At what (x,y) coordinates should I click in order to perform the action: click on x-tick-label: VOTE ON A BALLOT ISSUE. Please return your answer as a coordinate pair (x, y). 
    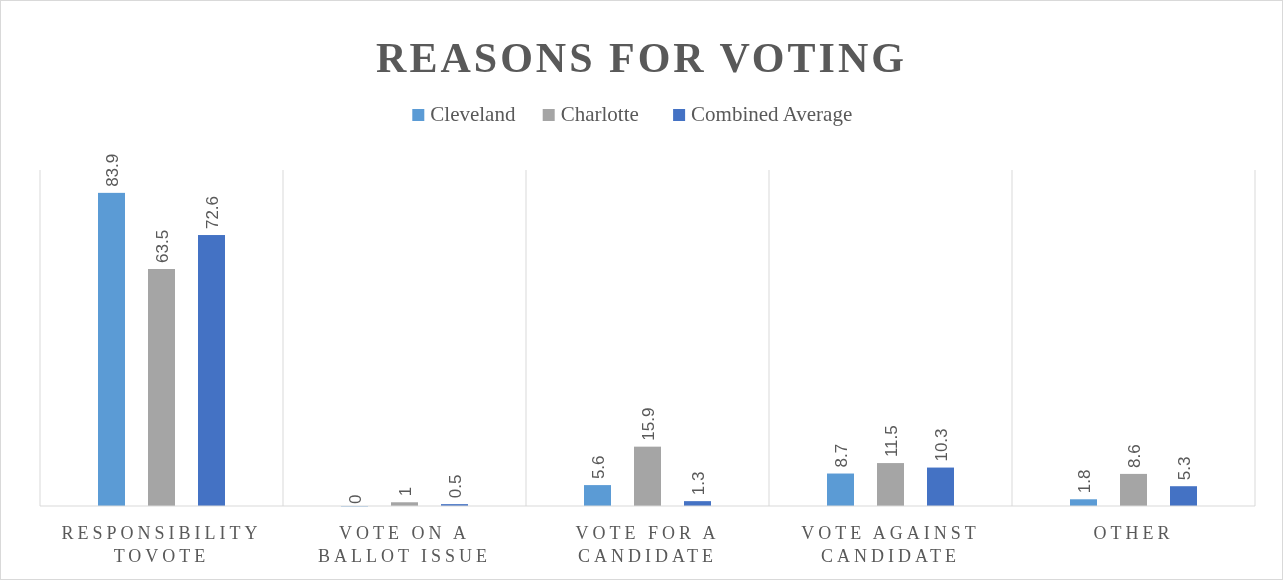
    Looking at the image, I should click on (404, 544).